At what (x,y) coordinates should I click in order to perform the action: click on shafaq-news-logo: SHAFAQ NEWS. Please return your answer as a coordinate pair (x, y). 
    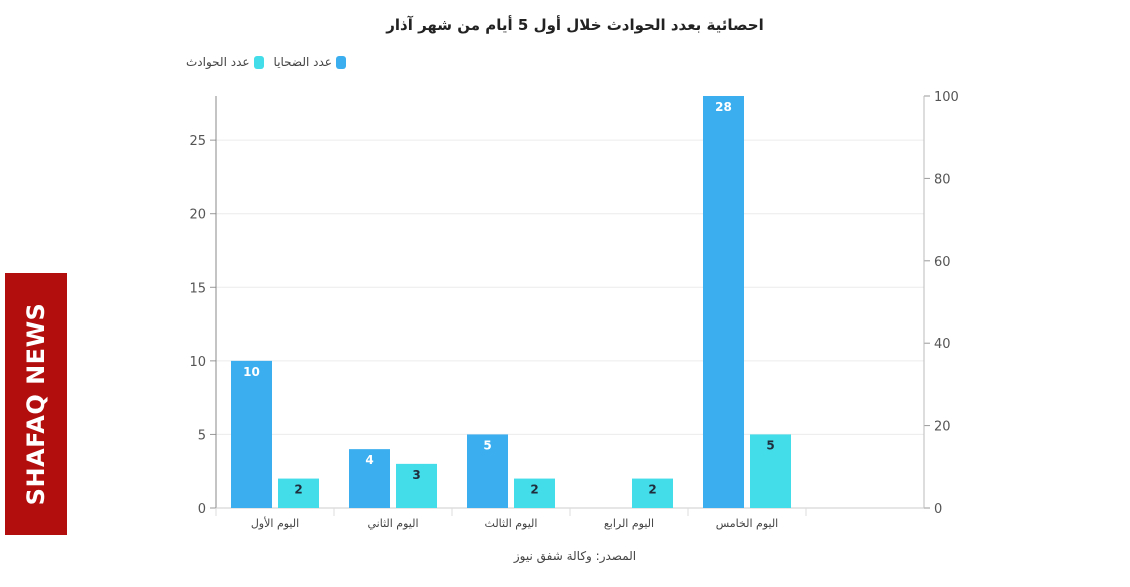
    Looking at the image, I should click on (36, 404).